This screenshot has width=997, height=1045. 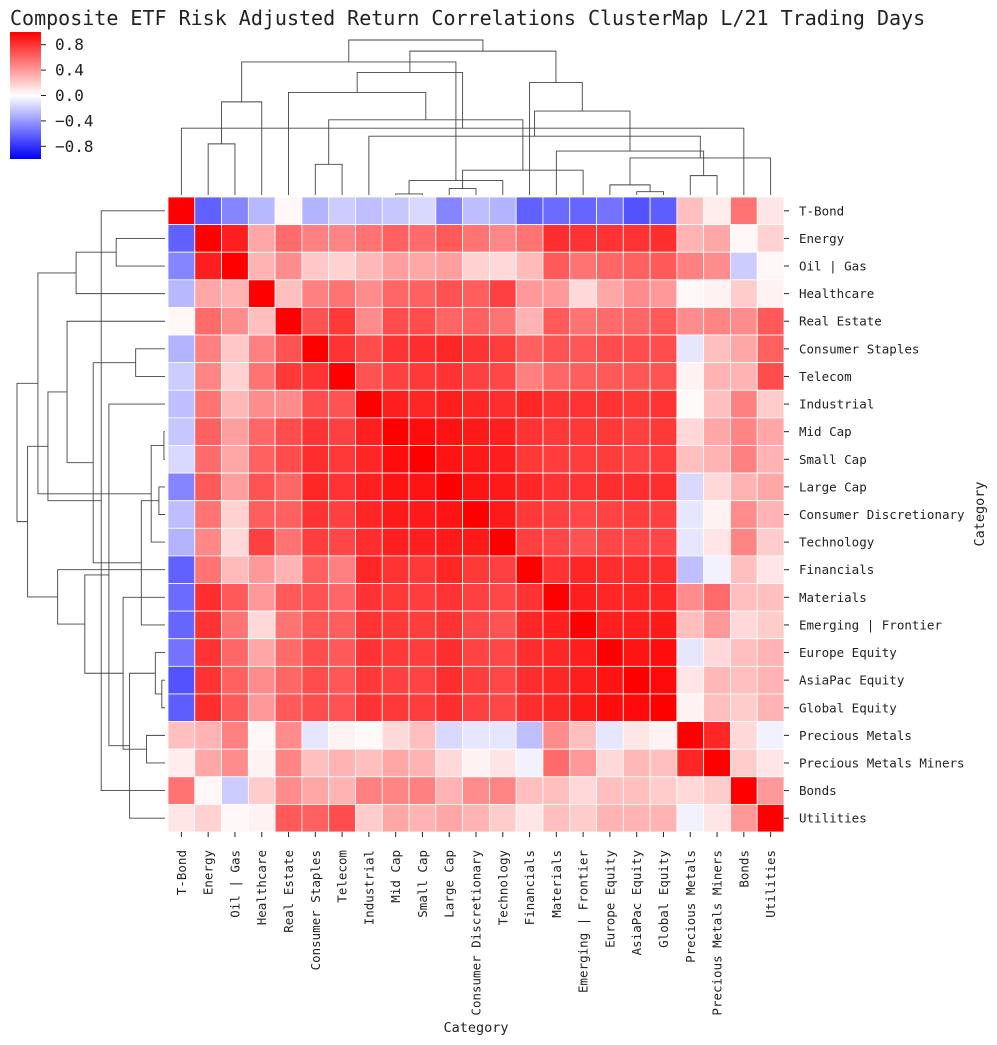 What do you see at coordinates (74, 146) in the screenshot?
I see `colorbar-tick-label: −0.8` at bounding box center [74, 146].